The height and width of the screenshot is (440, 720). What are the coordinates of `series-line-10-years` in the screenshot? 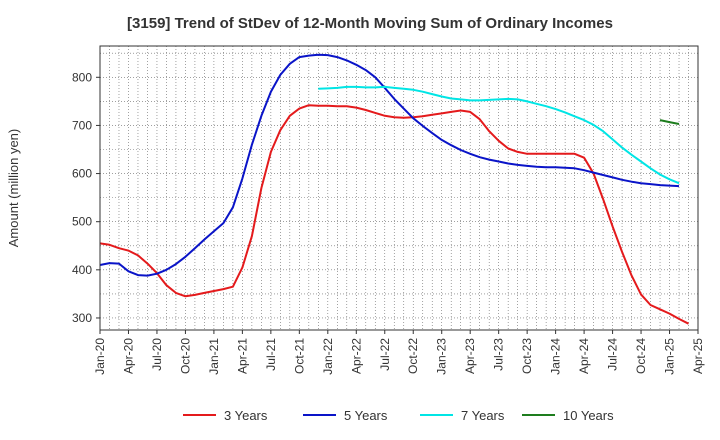 It's located at (669, 122).